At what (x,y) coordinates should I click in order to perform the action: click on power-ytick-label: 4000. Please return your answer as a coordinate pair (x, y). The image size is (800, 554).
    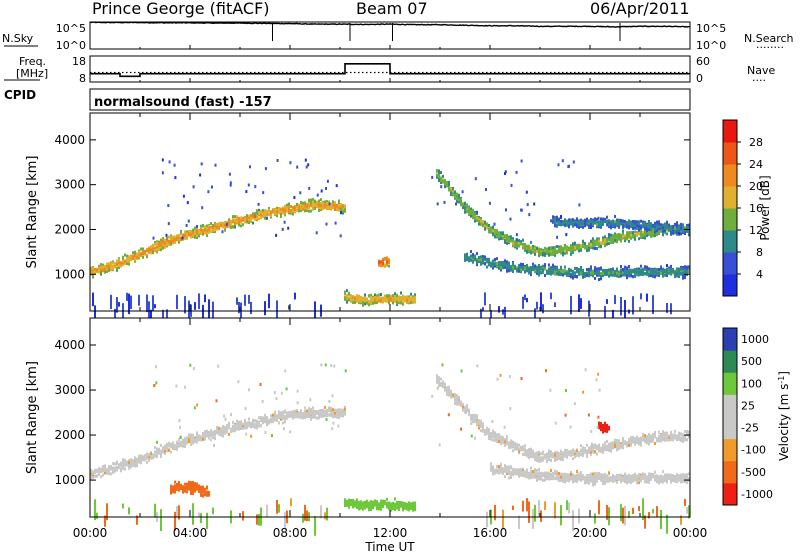
    Looking at the image, I should click on (69, 140).